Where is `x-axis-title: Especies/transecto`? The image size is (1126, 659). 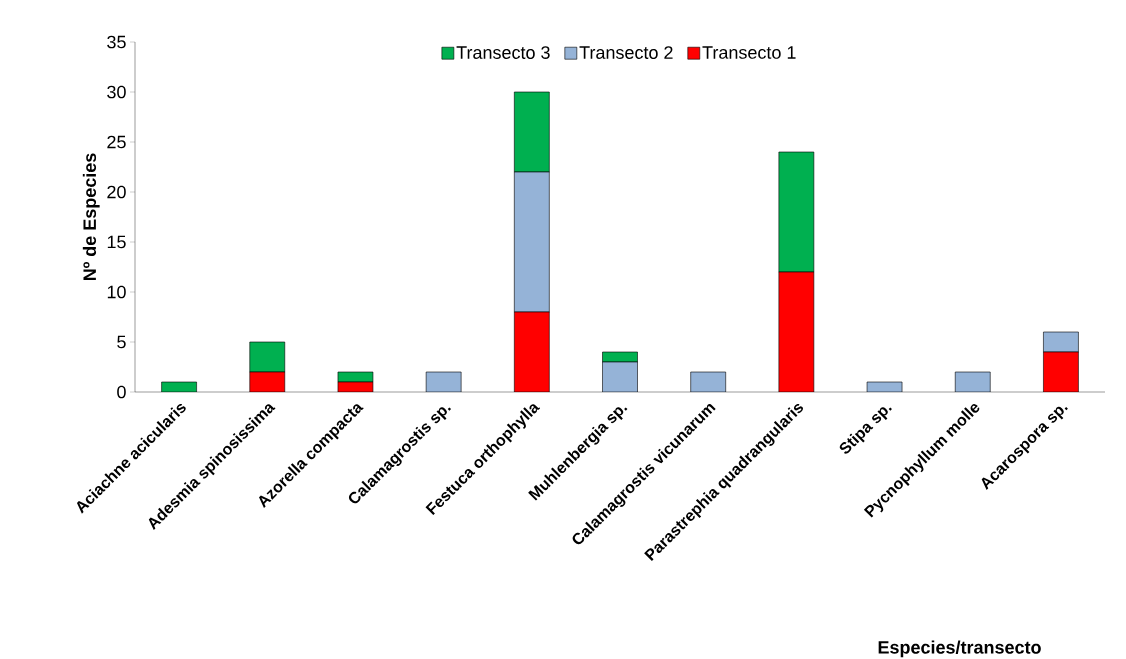
x-axis-title: Especies/transecto is located at coordinates (959, 649).